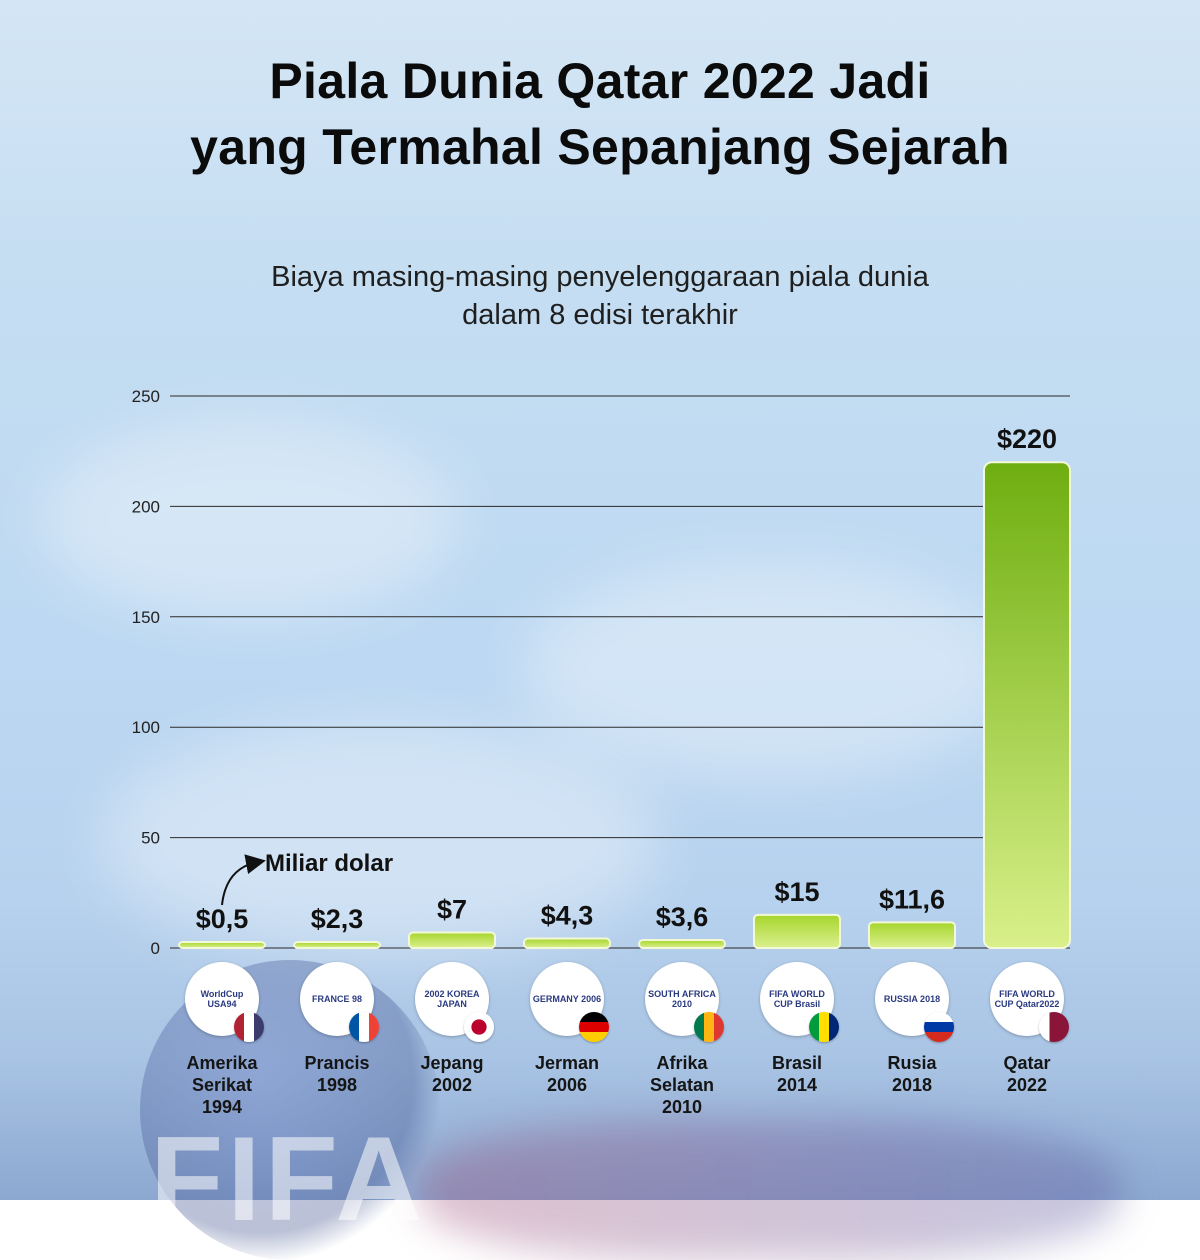 This screenshot has height=1260, width=1200. What do you see at coordinates (337, 1063) in the screenshot?
I see `x-tick-label-line: Prancis` at bounding box center [337, 1063].